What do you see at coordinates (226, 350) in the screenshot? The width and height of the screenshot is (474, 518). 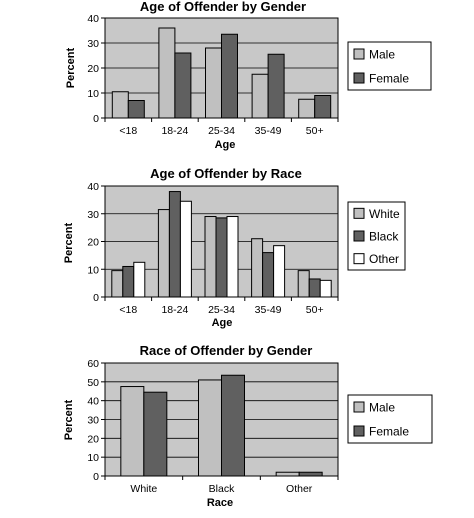 I see `chart-title: Race of Offender by Gender` at bounding box center [226, 350].